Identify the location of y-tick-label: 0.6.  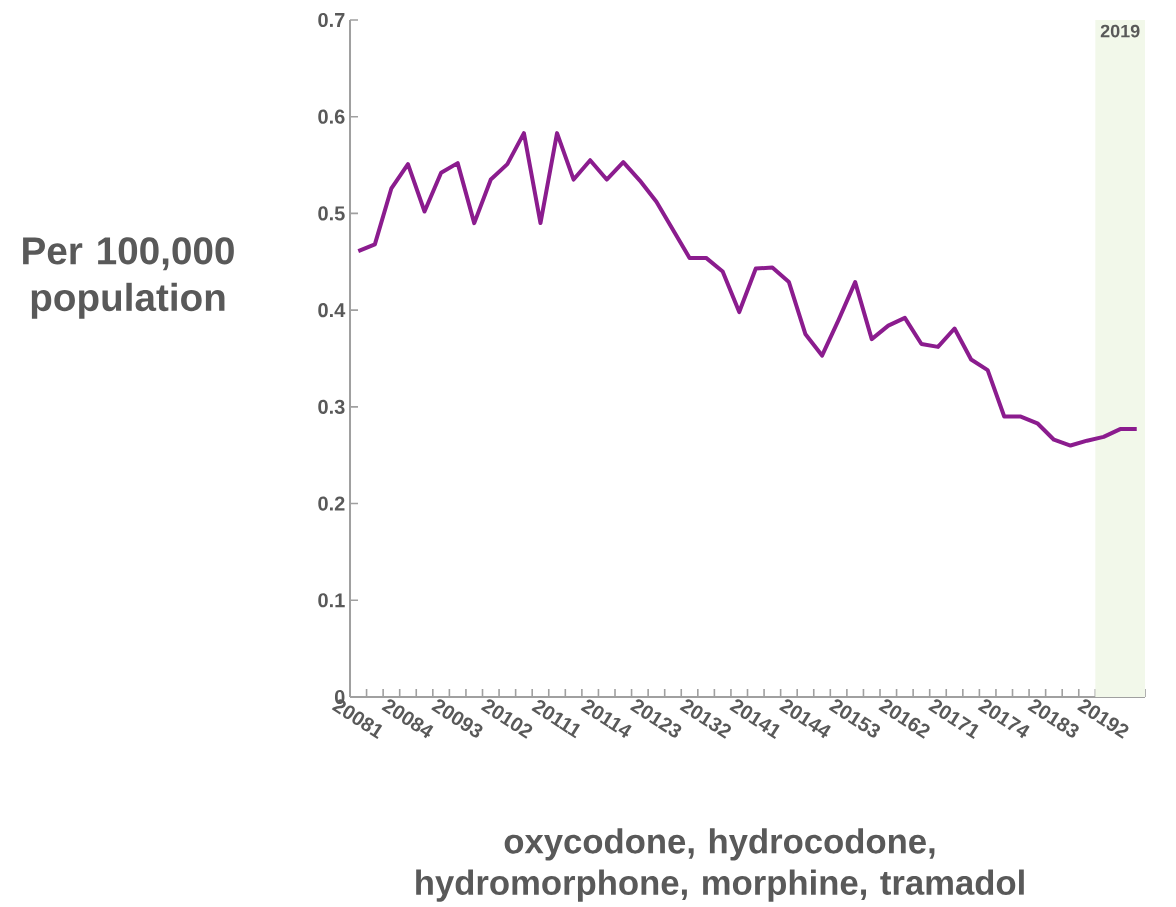
(331, 116).